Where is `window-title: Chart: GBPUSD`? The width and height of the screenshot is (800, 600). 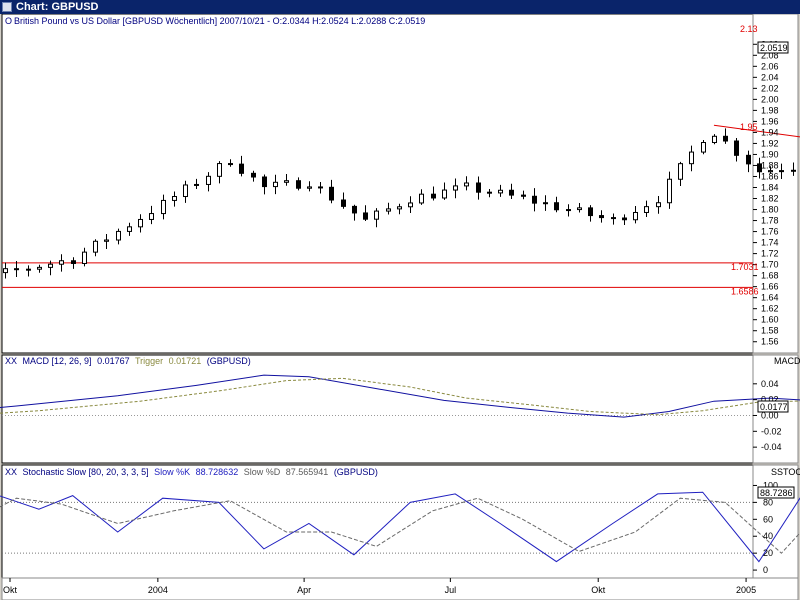
window-title: Chart: GBPUSD is located at coordinates (57, 7).